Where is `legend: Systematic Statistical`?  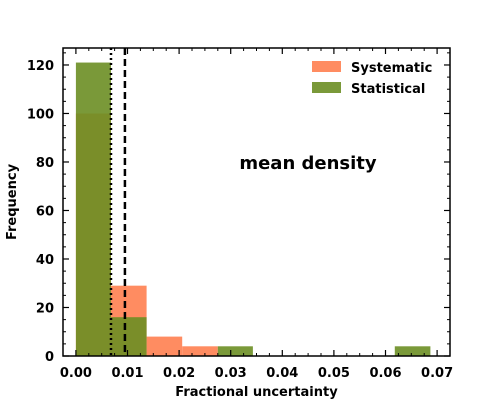 legend: Systematic Statistical is located at coordinates (372, 79).